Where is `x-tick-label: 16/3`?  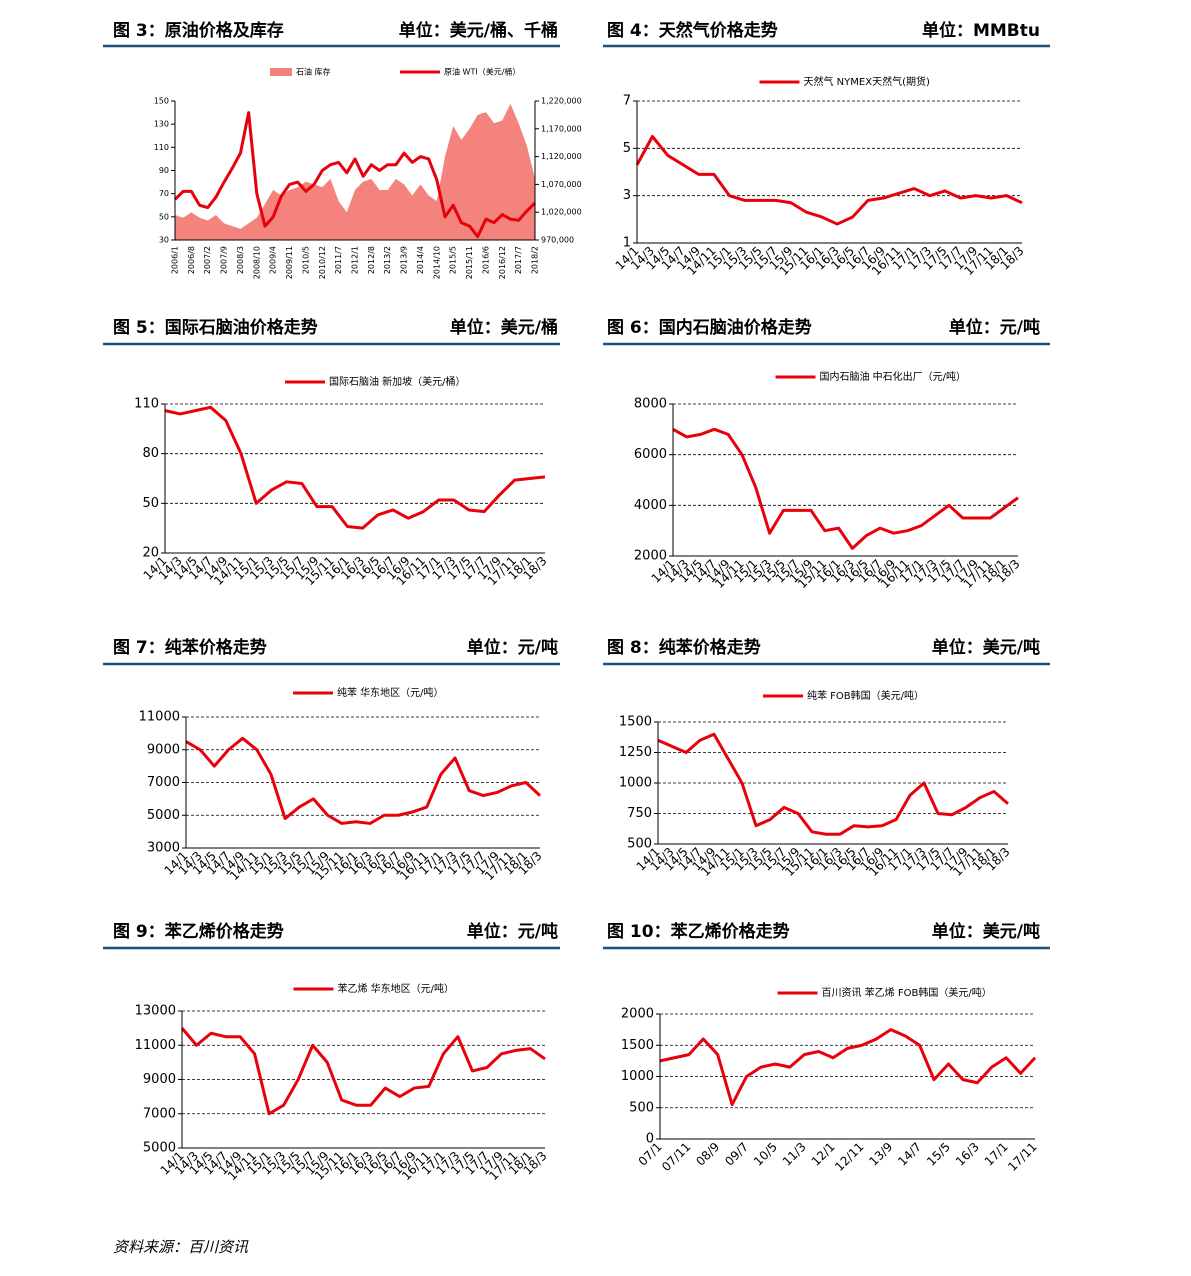 x-tick-label: 16/3 is located at coordinates (967, 1154).